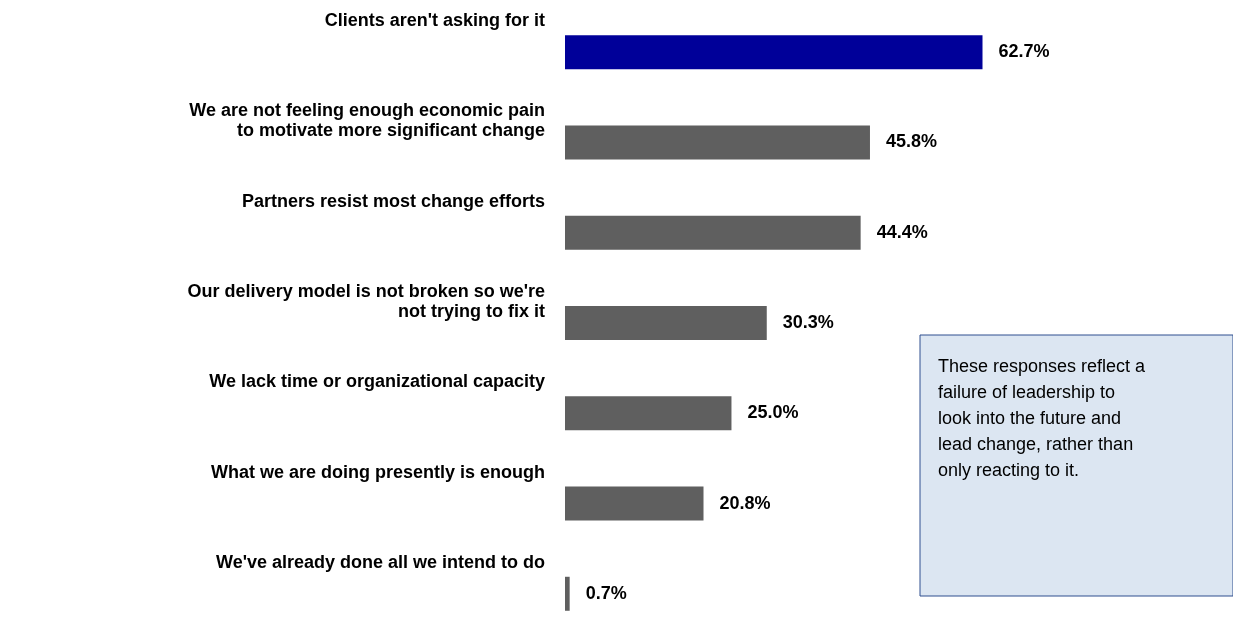 The width and height of the screenshot is (1233, 643). I want to click on data-label: 44.4%, so click(902, 231).